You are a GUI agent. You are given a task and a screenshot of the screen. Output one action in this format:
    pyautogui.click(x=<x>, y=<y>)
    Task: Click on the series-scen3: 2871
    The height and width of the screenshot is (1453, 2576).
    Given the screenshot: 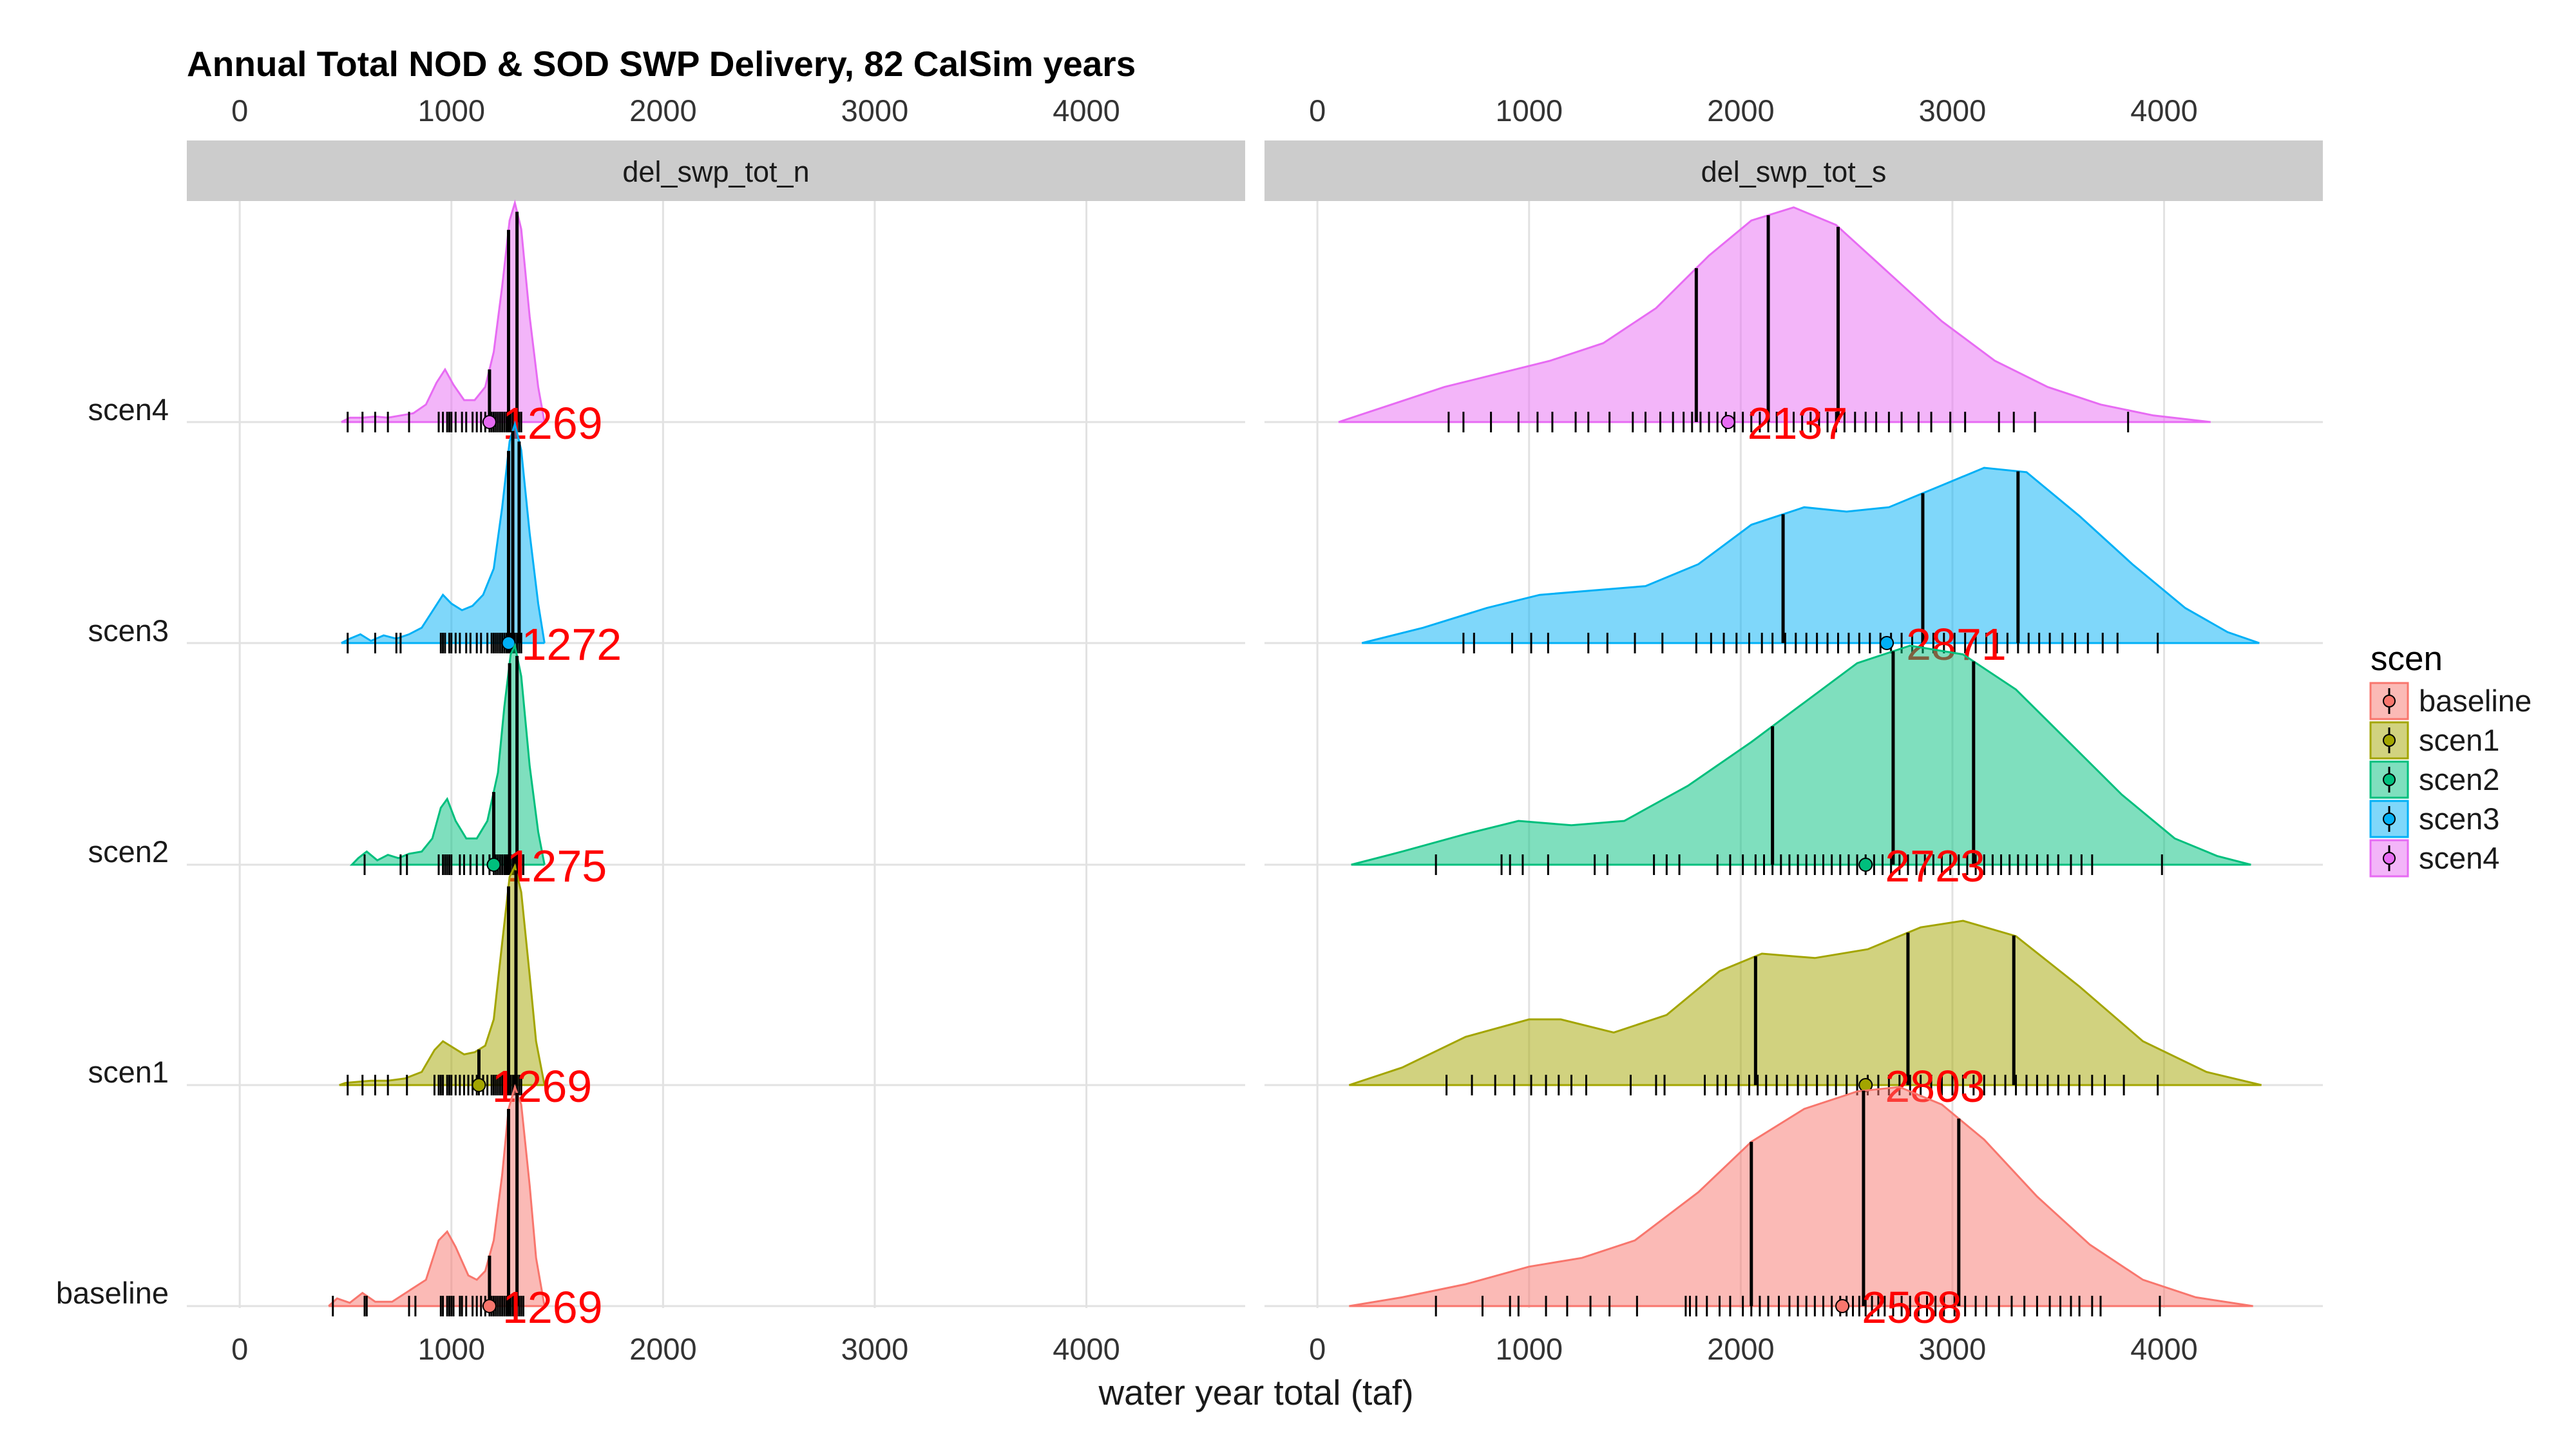 What is the action you would take?
    pyautogui.click(x=1810, y=568)
    